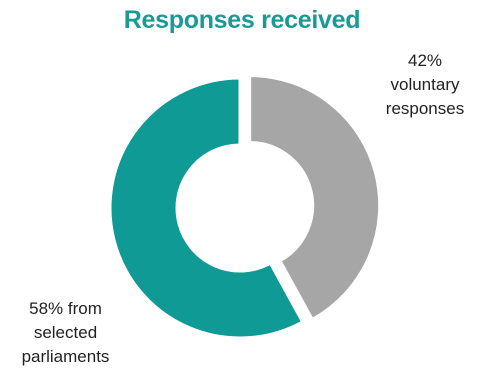 This screenshot has height=381, width=484. Describe the element at coordinates (425, 84) in the screenshot. I see `slice-label-voluntary: 42% voluntary responses` at that location.